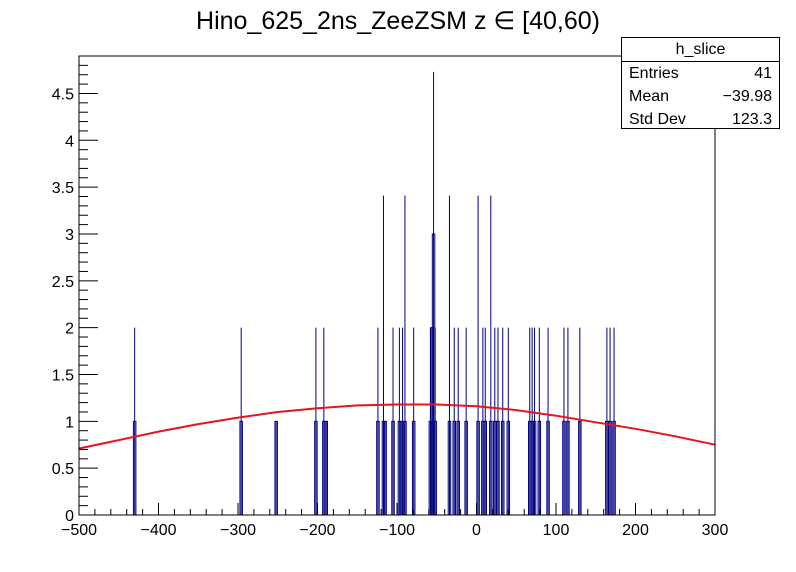  I want to click on fit-curve-group, so click(397, 426).